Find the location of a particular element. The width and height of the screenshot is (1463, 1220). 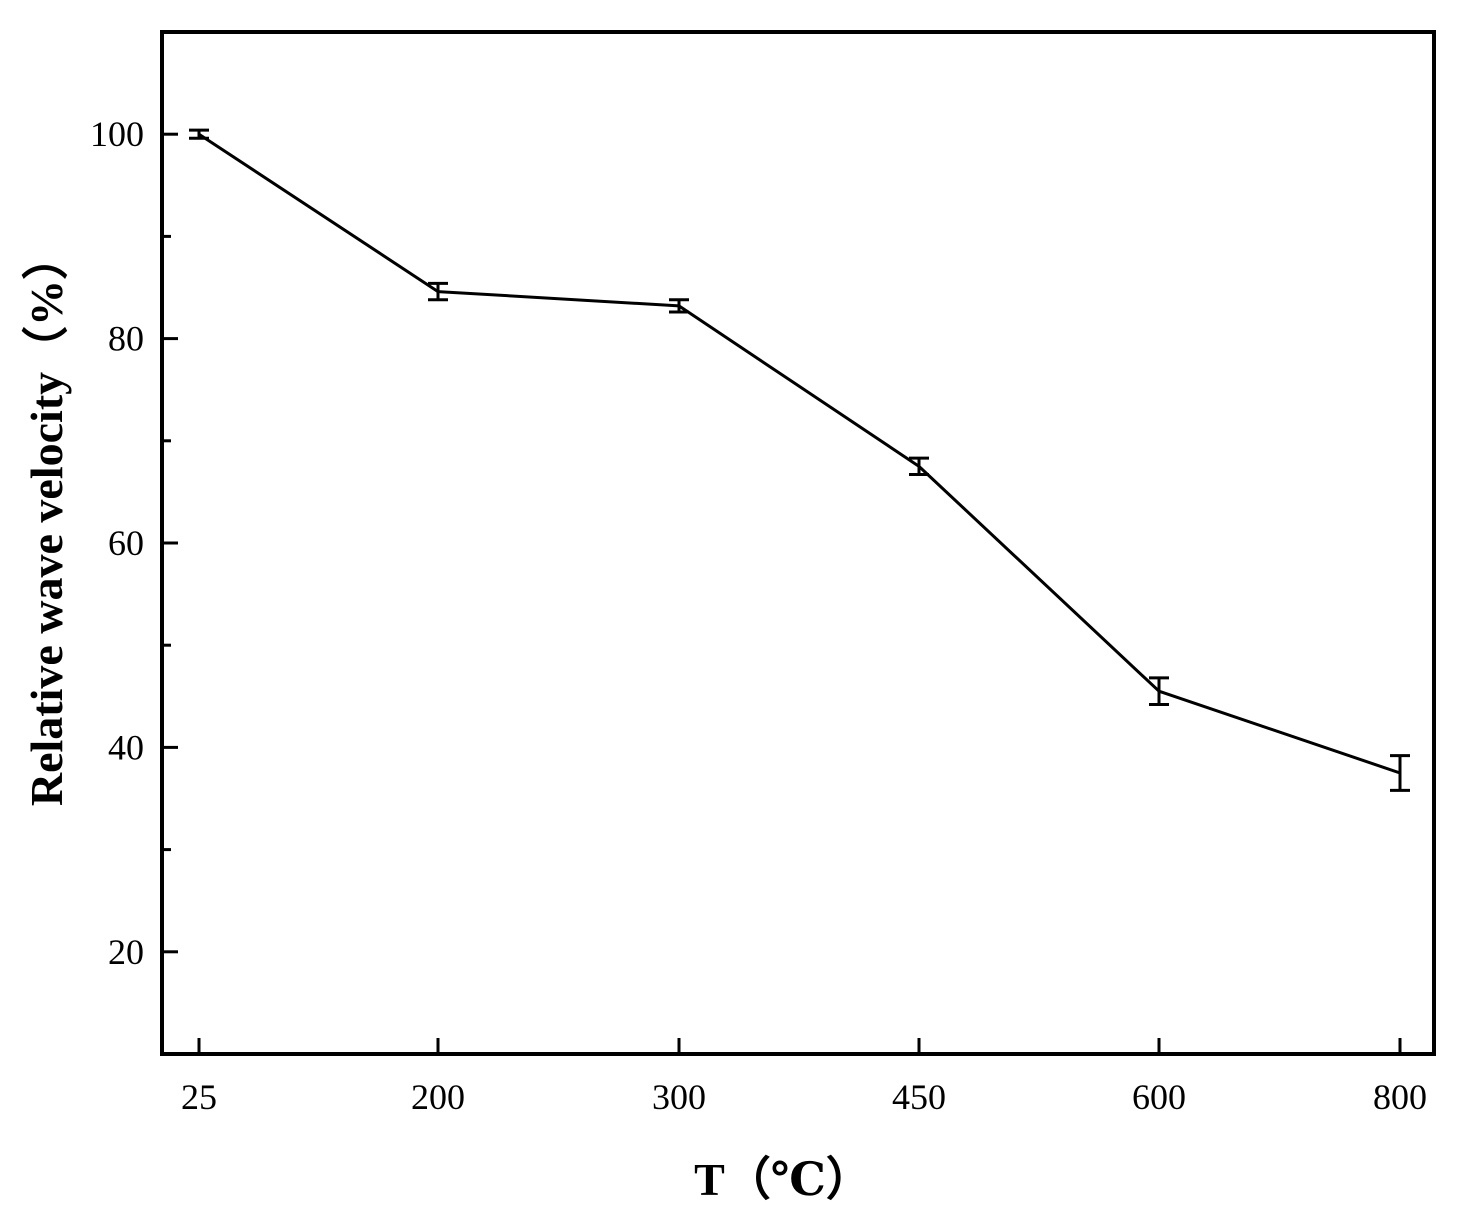

x-axis-ticks: 25 200 300 450 600 800 is located at coordinates (804, 1077).